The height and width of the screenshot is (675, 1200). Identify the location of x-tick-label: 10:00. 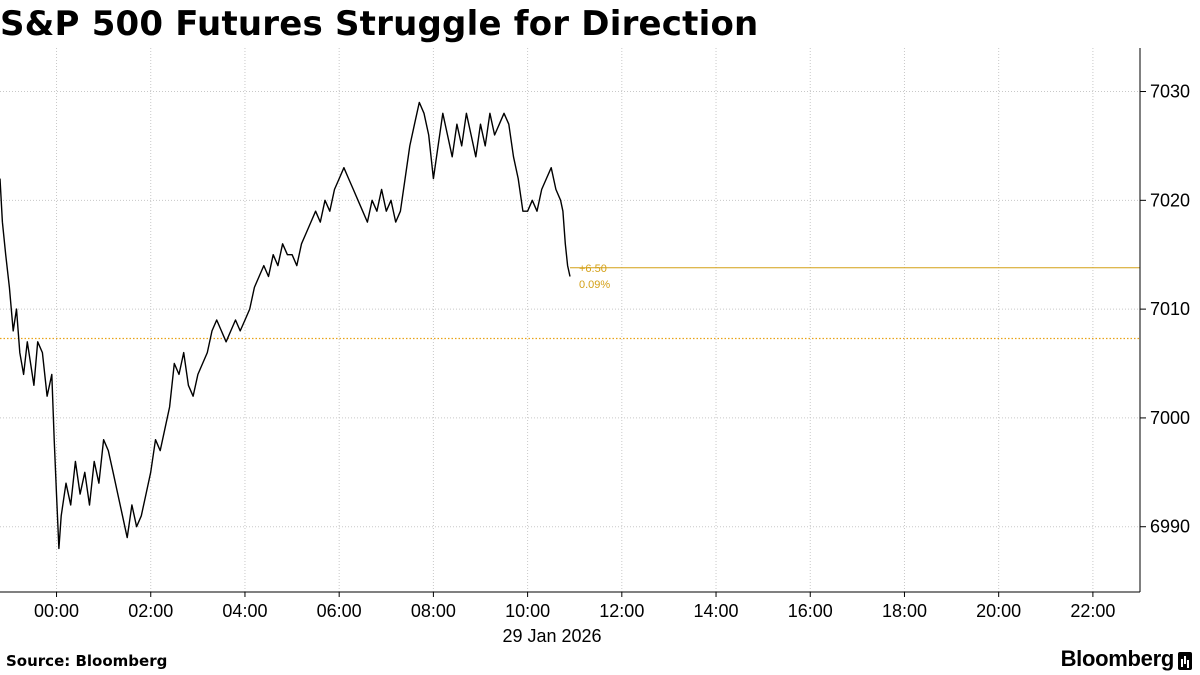
(527, 611).